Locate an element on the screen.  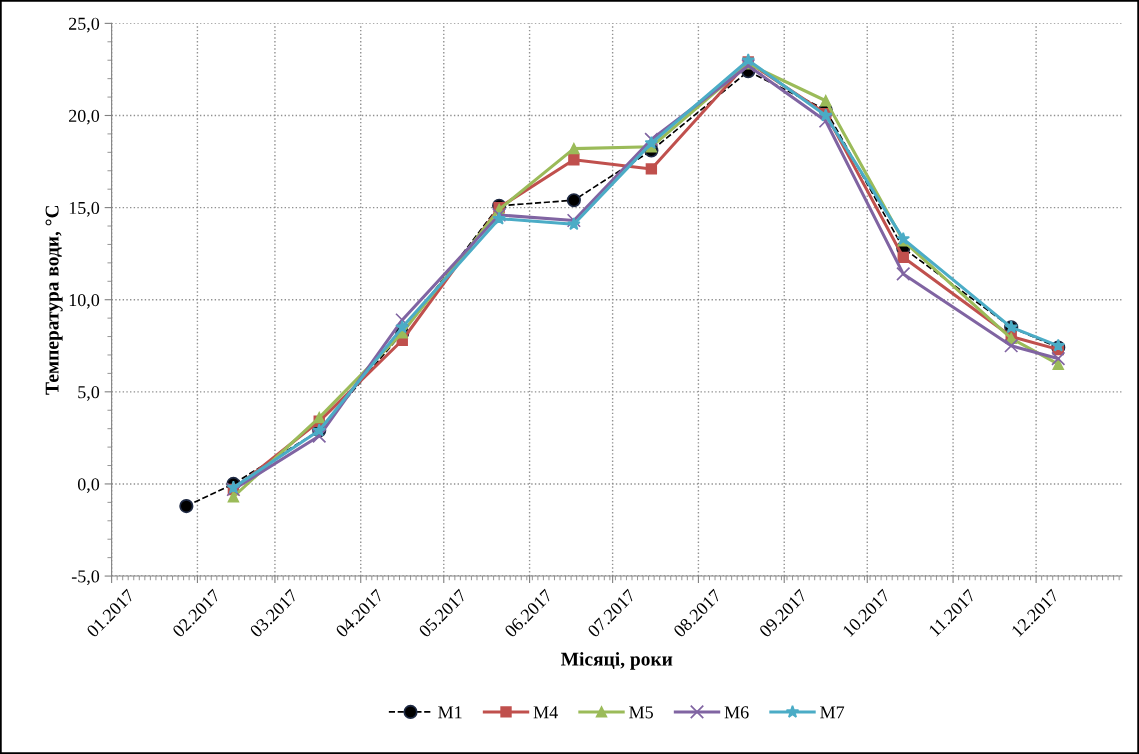
legend-label: M7 is located at coordinates (832, 712).